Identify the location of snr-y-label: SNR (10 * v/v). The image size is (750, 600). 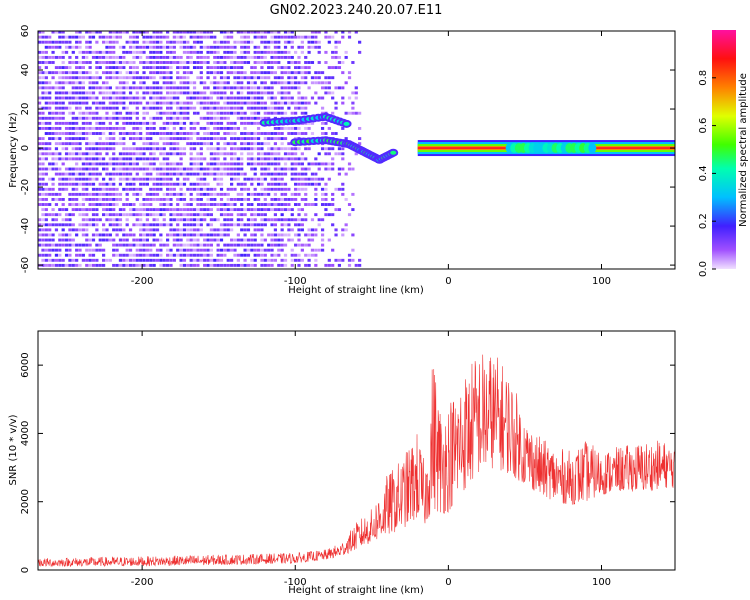
(13, 449).